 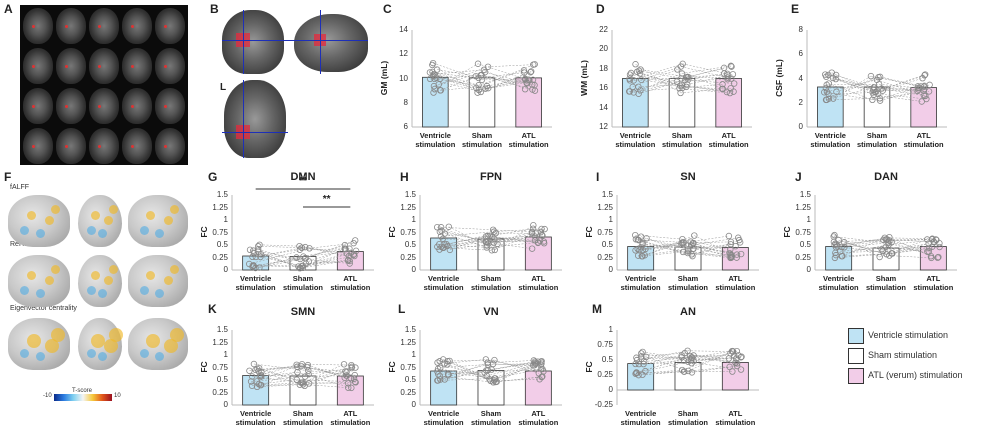 What do you see at coordinates (223, 87) in the screenshot?
I see `left-hemisphere-label: L` at bounding box center [223, 87].